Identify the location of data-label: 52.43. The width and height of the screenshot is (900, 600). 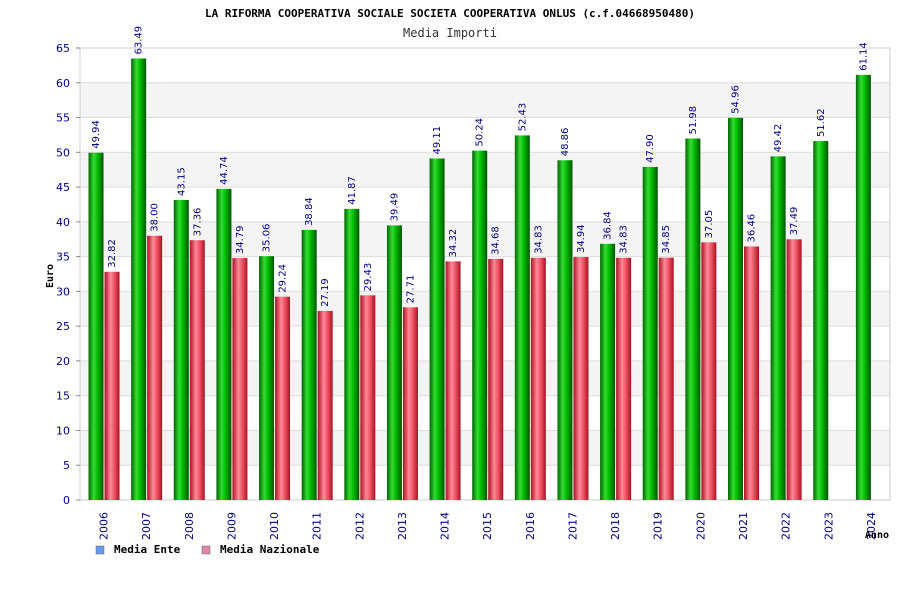
(522, 117).